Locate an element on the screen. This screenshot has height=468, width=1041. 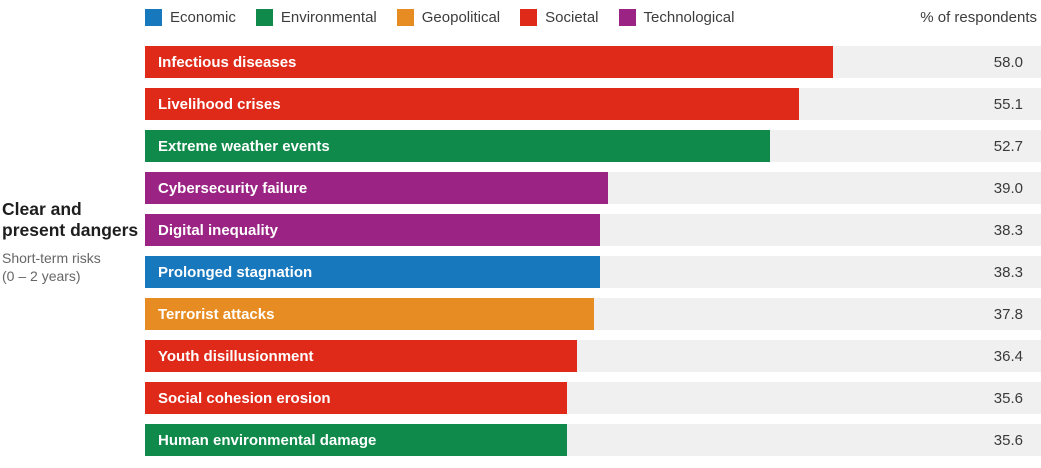
bar-label: Human environmental damage is located at coordinates (267, 440).